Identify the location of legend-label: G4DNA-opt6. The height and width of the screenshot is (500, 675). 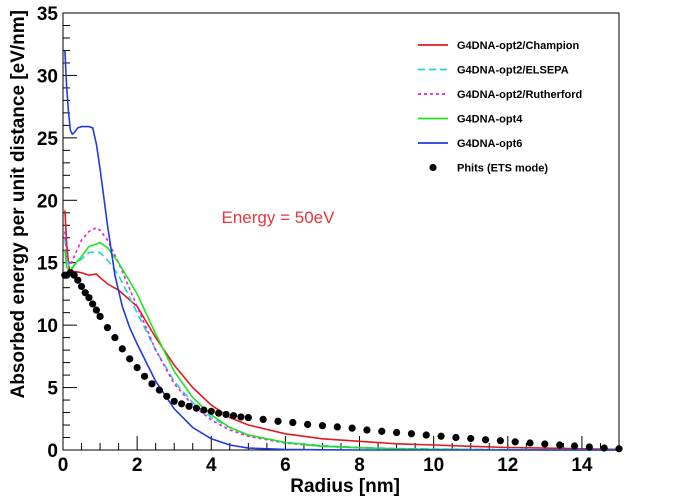
(489, 144).